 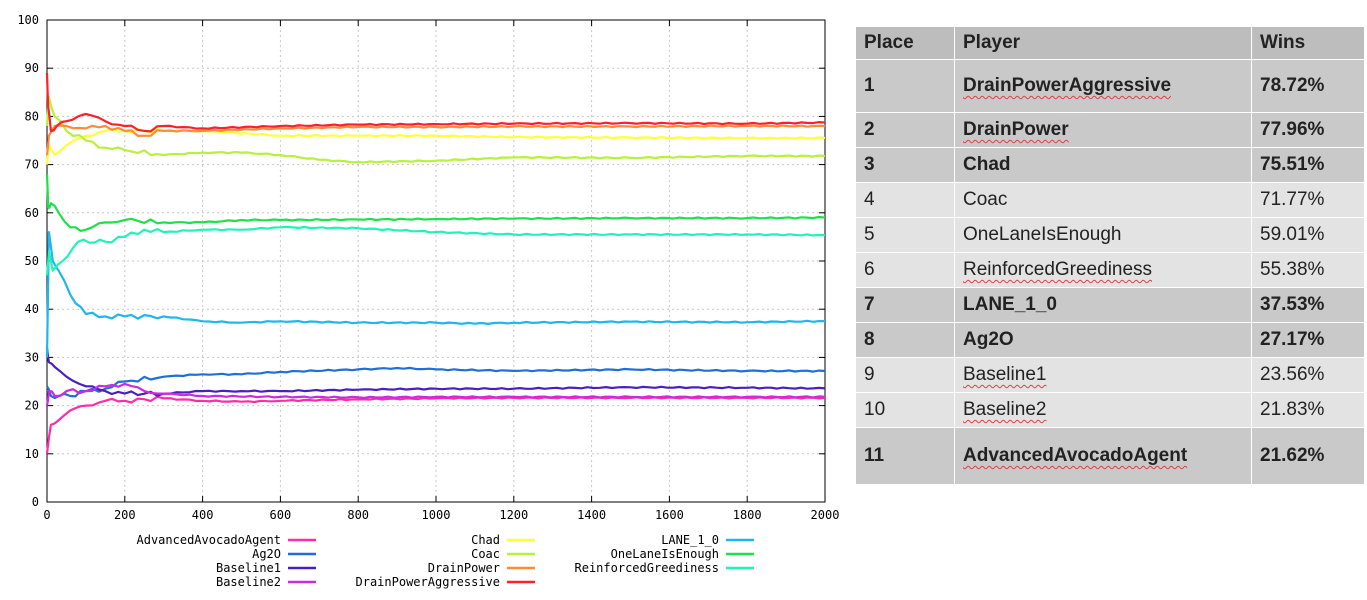 I want to click on header-place: Place, so click(x=905, y=43).